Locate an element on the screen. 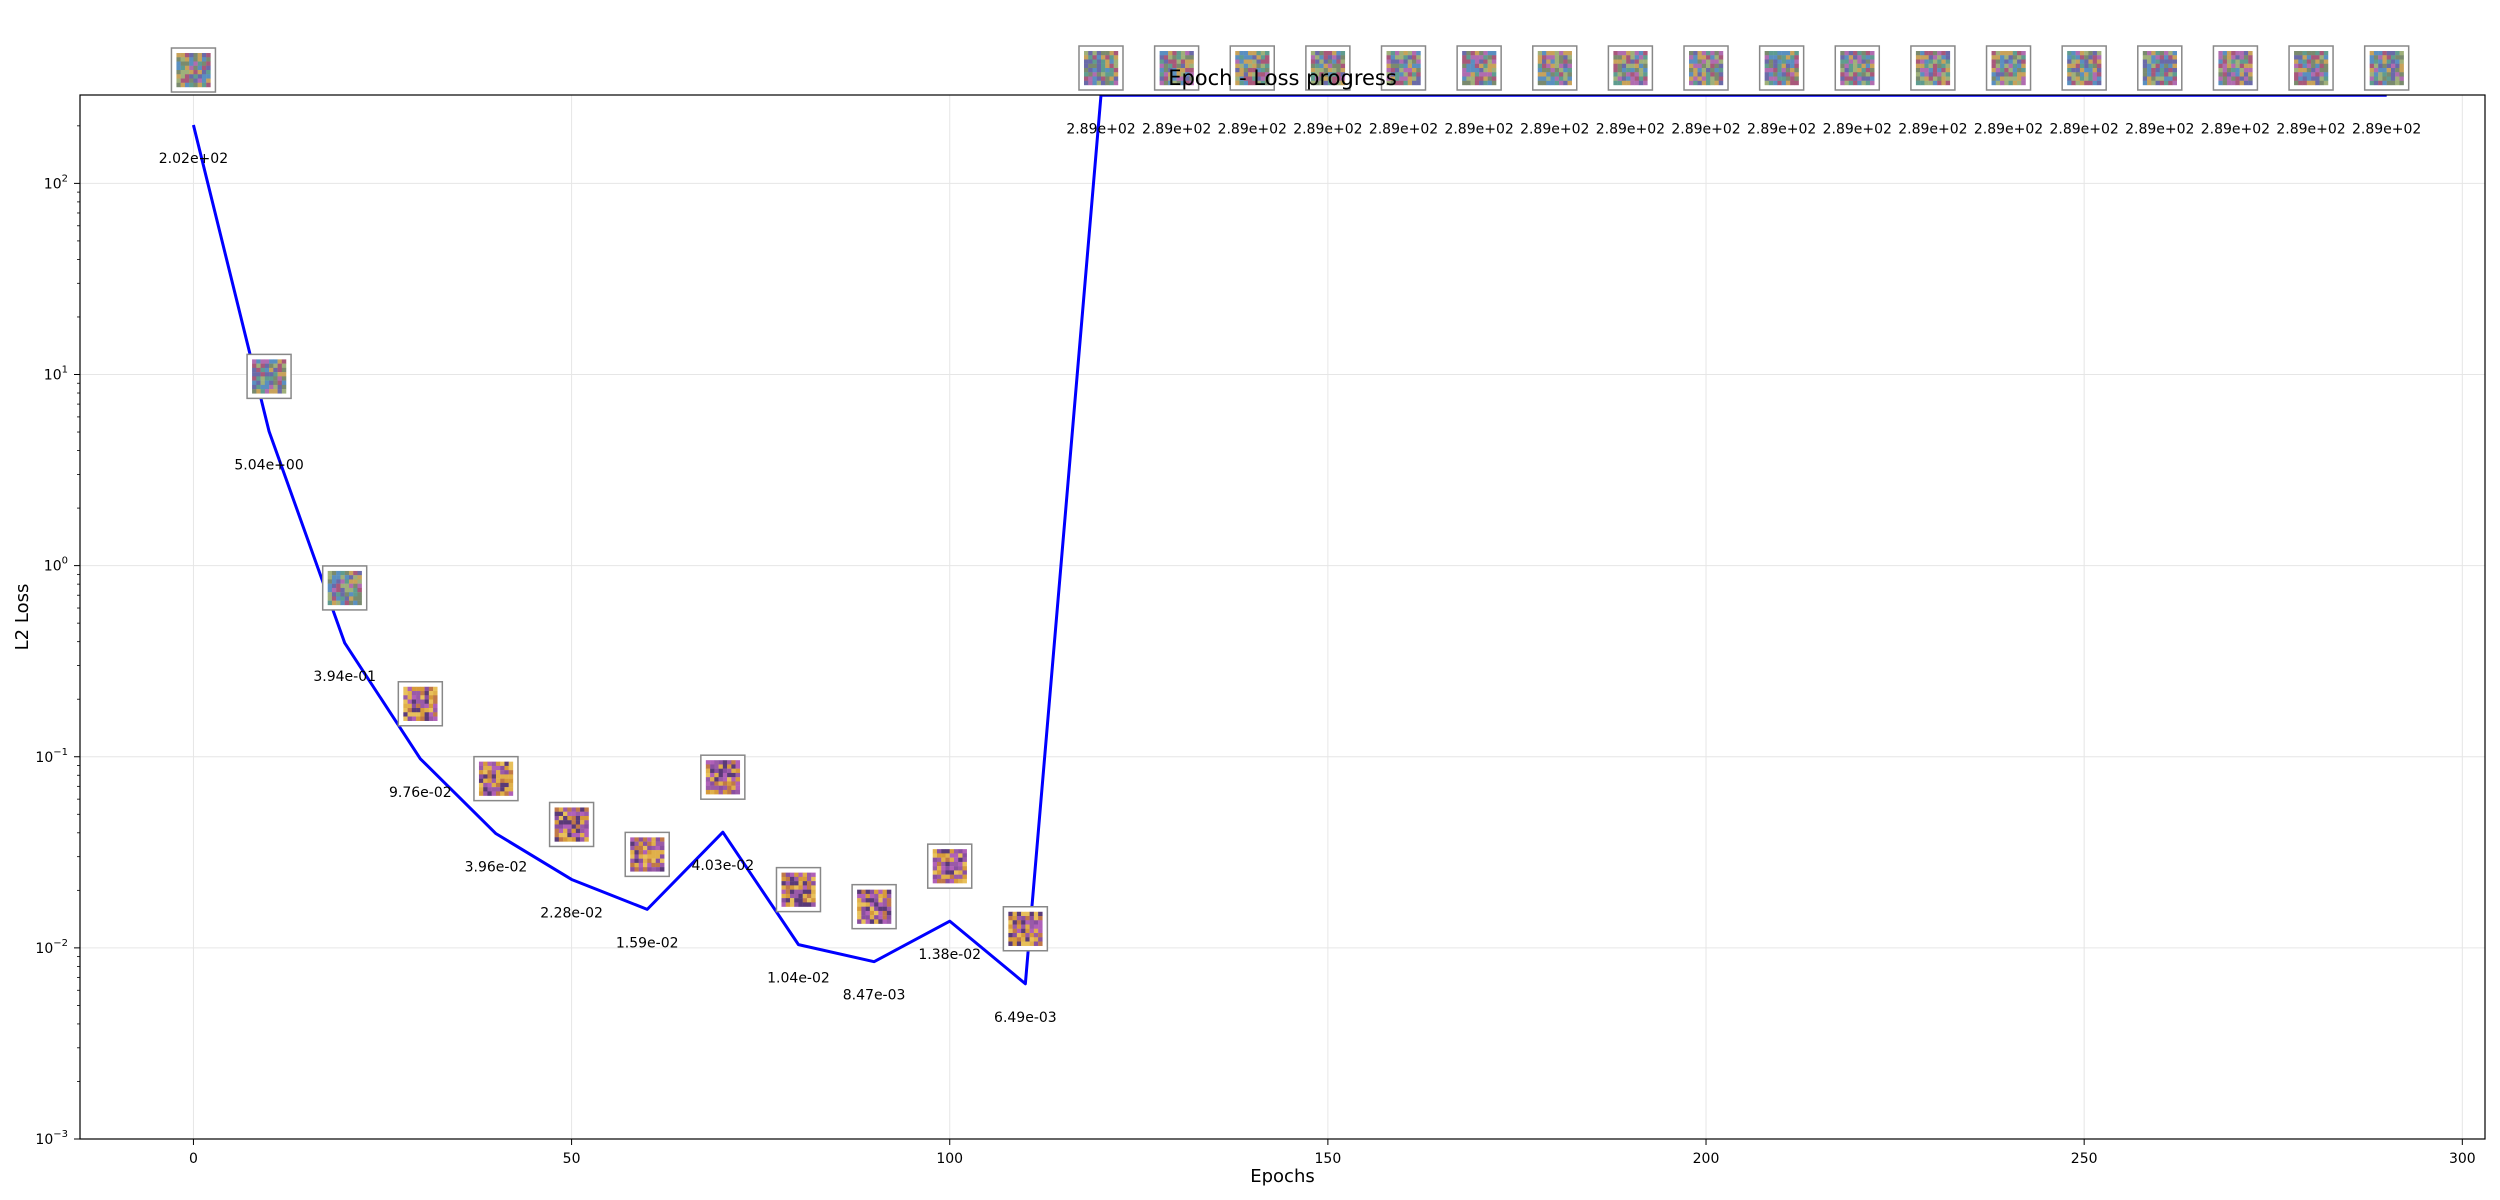 The image size is (2500, 1200). data-label: 3.96e-02 is located at coordinates (496, 868).